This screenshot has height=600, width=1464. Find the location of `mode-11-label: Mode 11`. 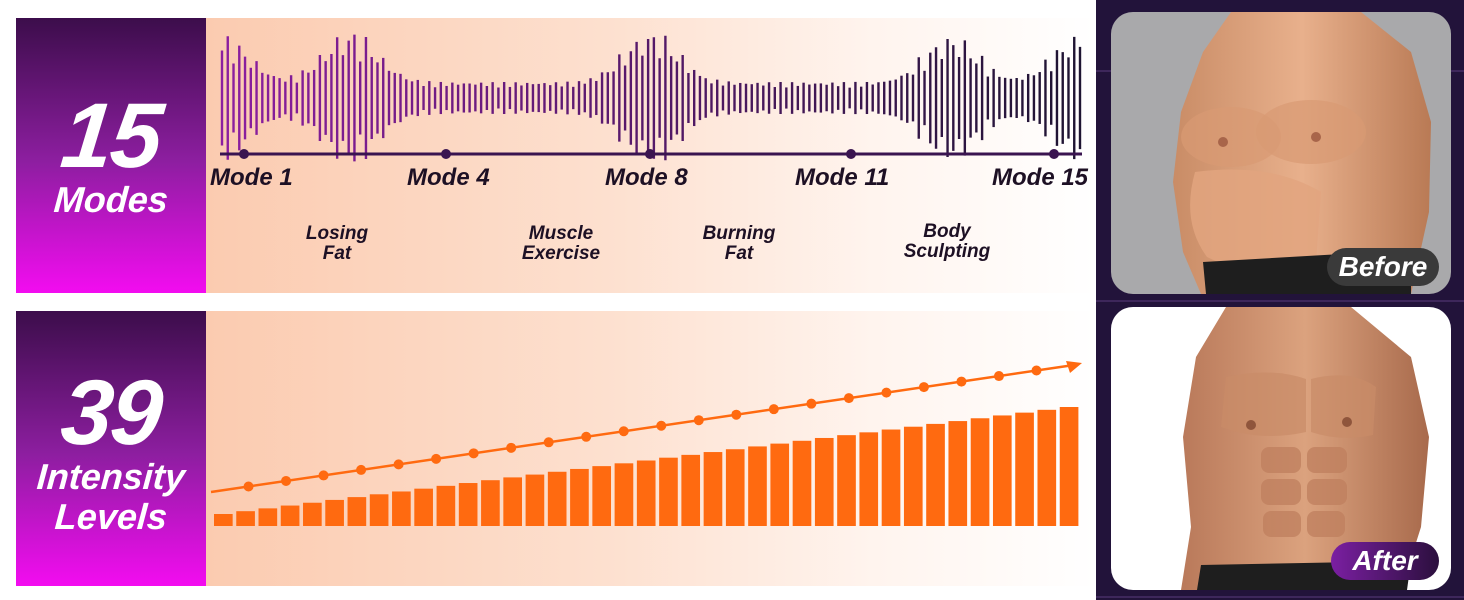

mode-11-label: Mode 11 is located at coordinates (842, 177).